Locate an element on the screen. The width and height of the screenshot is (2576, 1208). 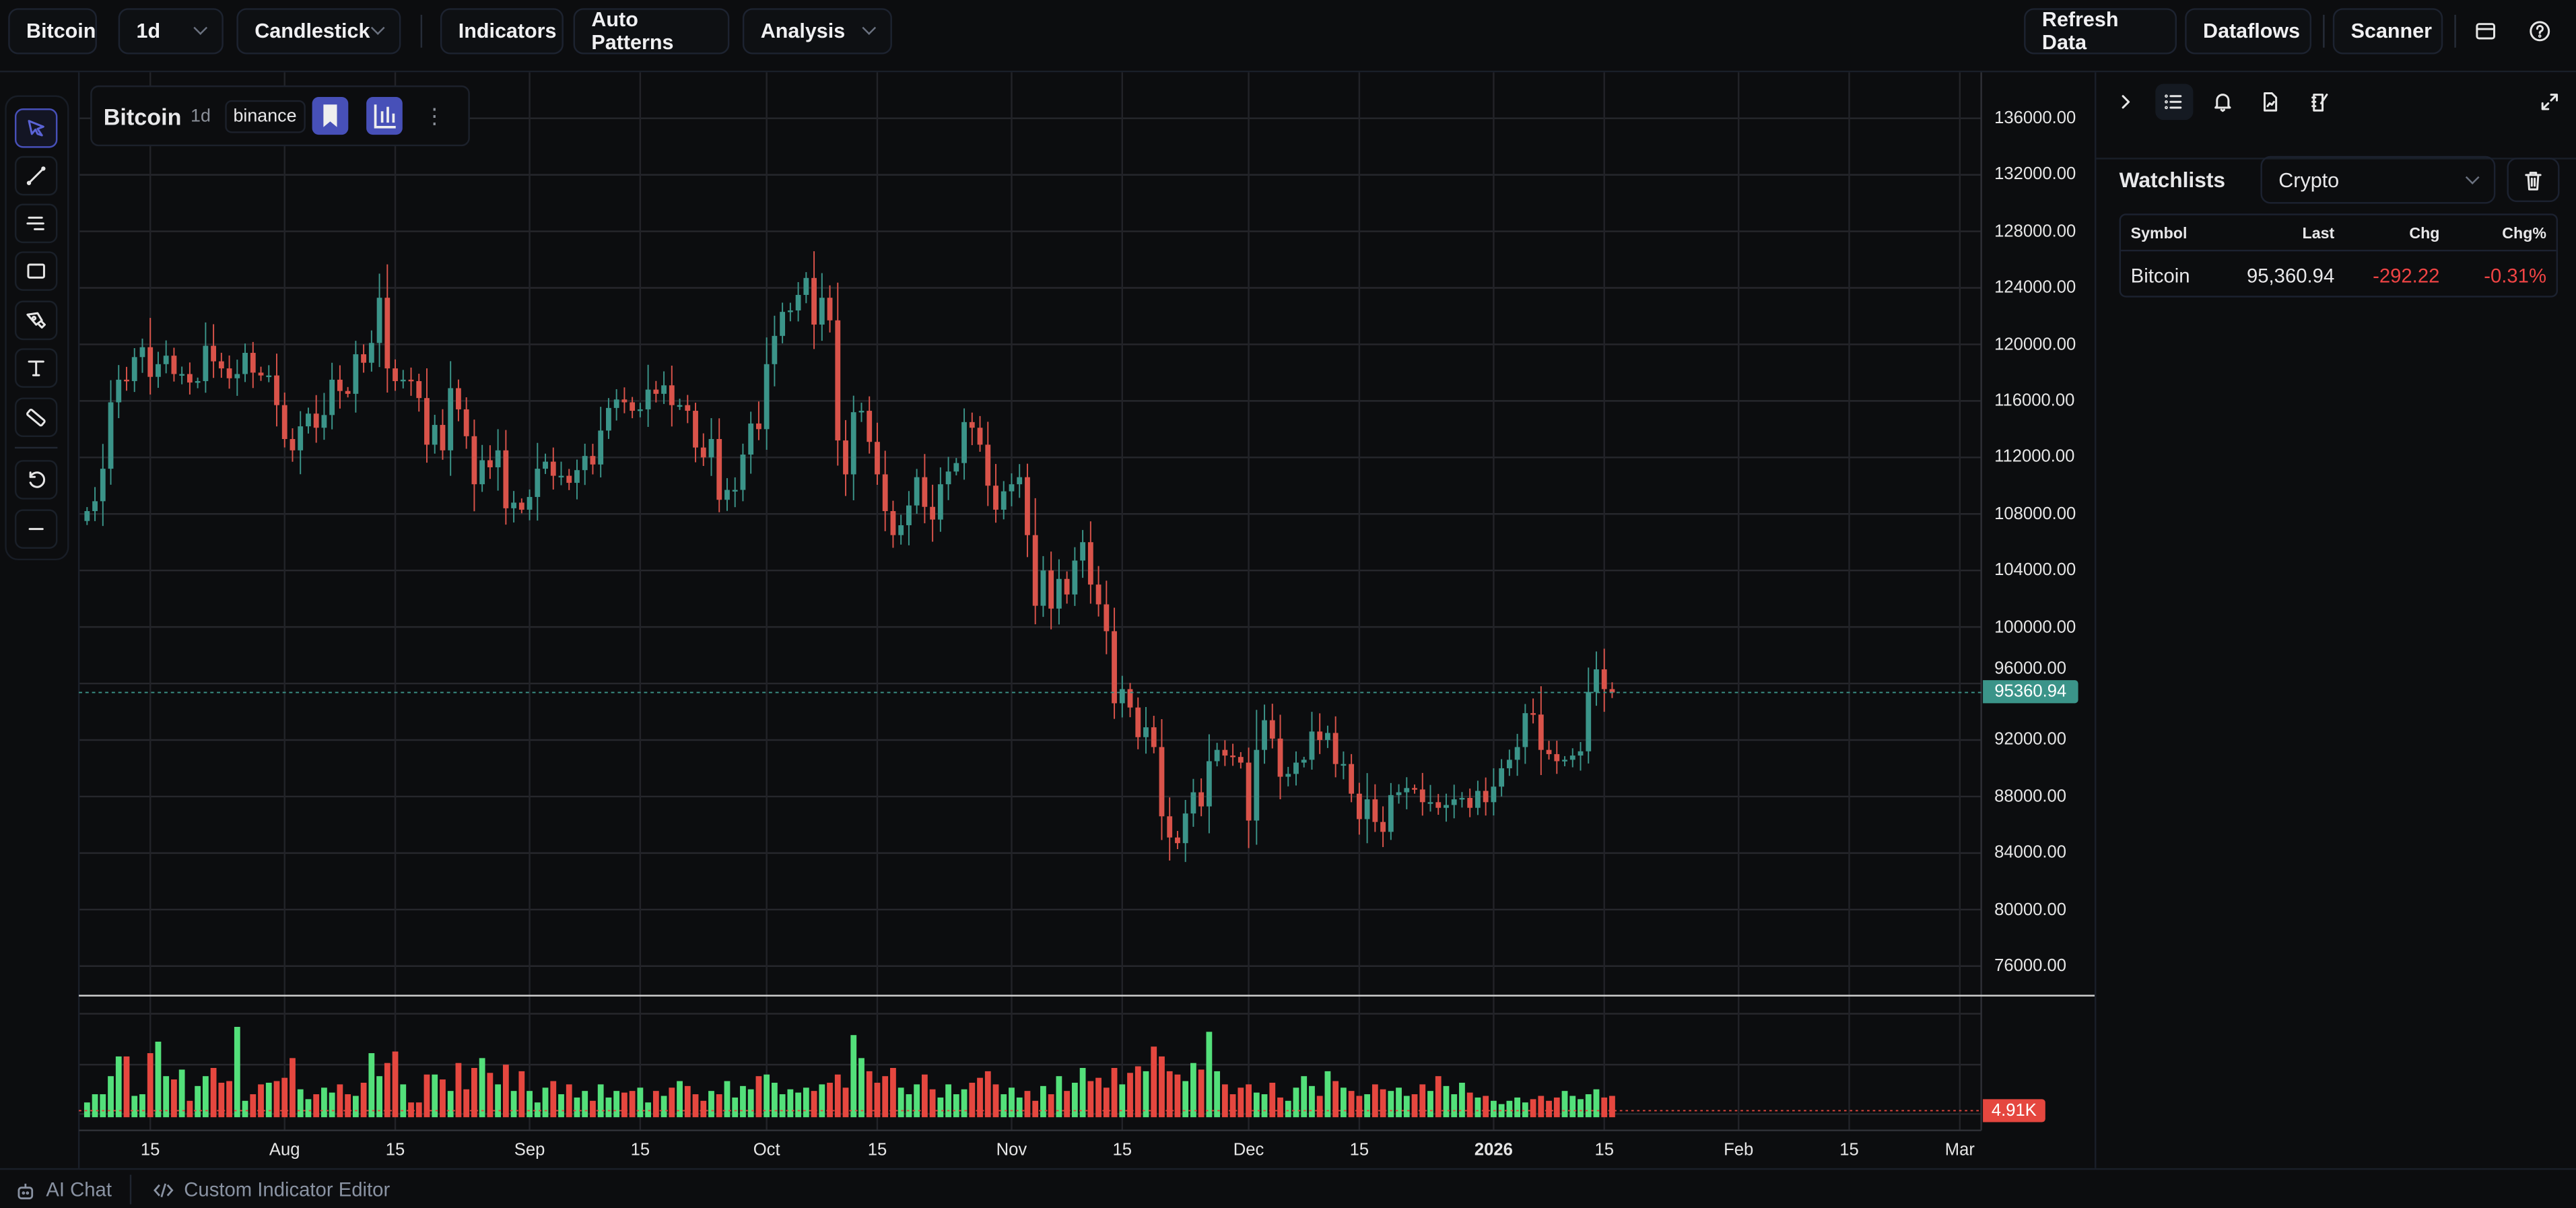
scanner-button: Scanner is located at coordinates (2387, 31).